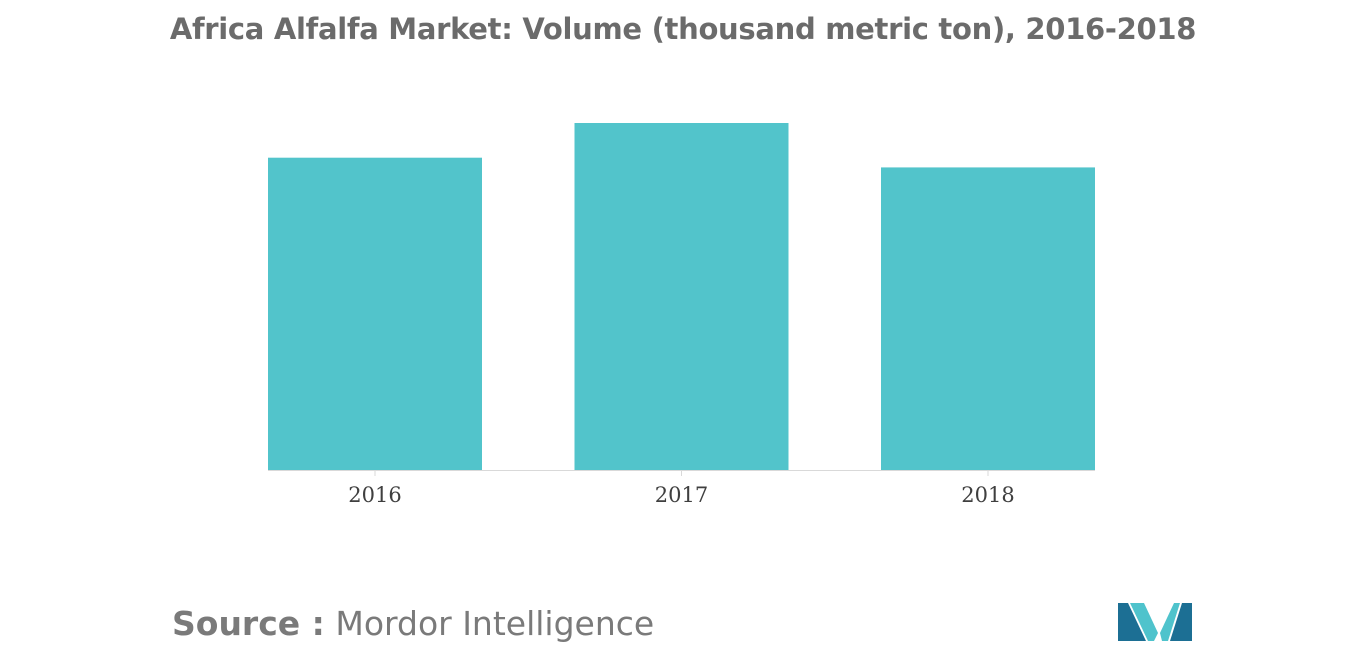  What do you see at coordinates (1170, 622) in the screenshot?
I see `logo-right-light-shape` at bounding box center [1170, 622].